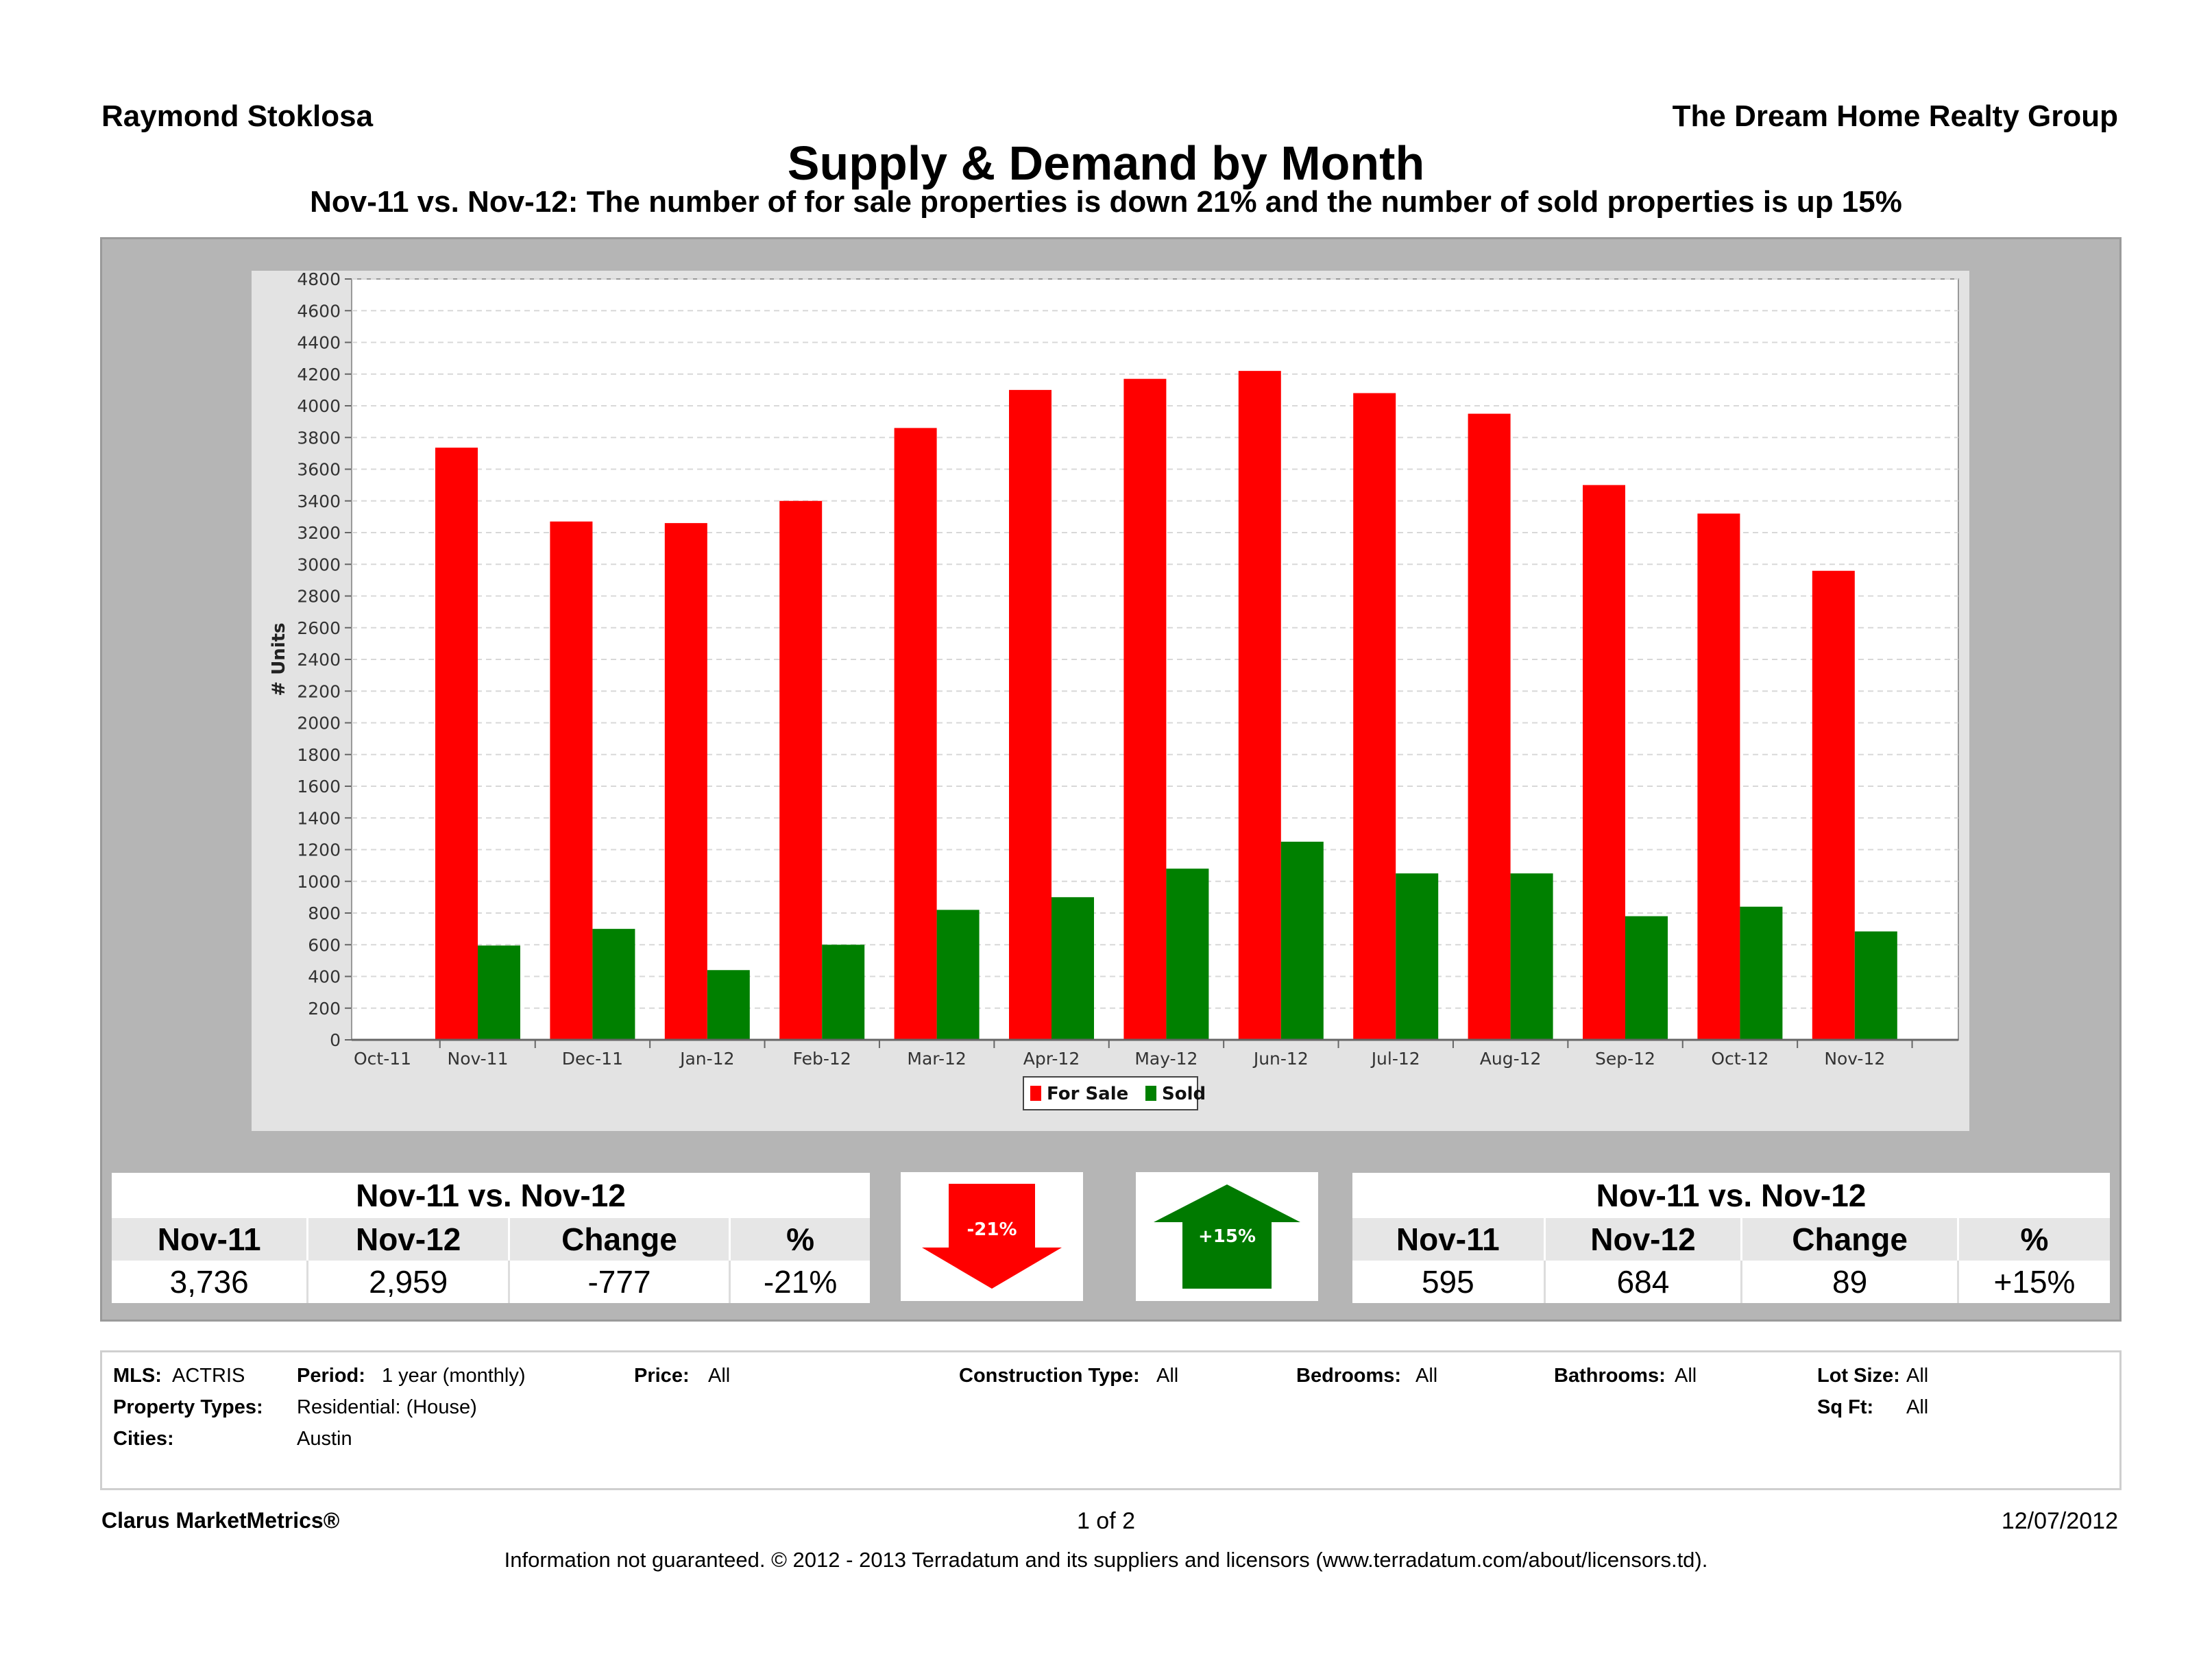  What do you see at coordinates (1917, 1376) in the screenshot?
I see `lotsize-value: All` at bounding box center [1917, 1376].